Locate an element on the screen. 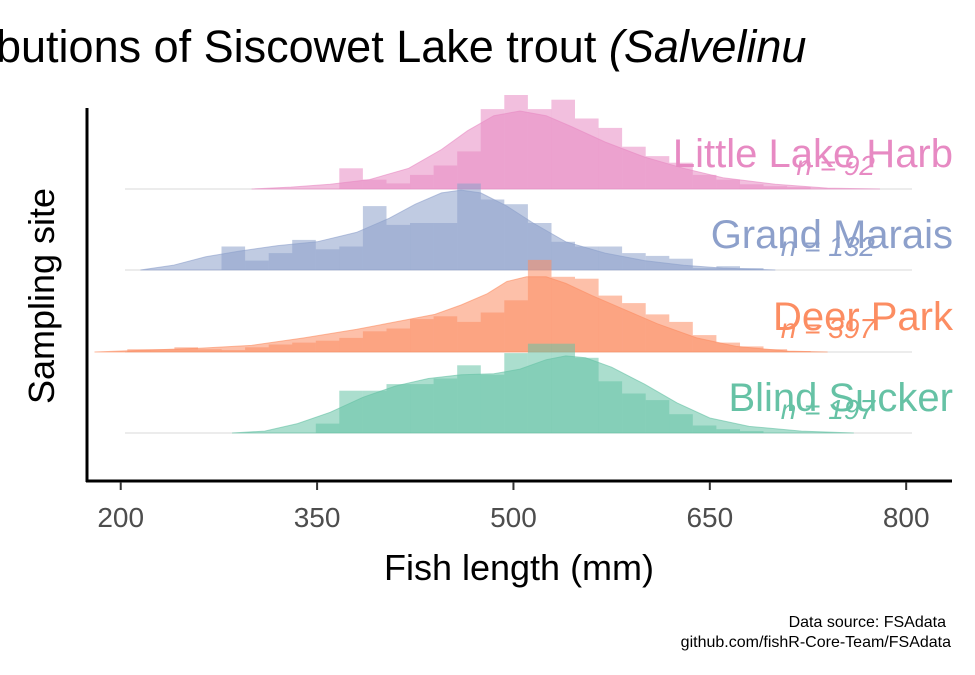  x-axis-ticks: 200 350 500 650 800 is located at coordinates (513, 507).